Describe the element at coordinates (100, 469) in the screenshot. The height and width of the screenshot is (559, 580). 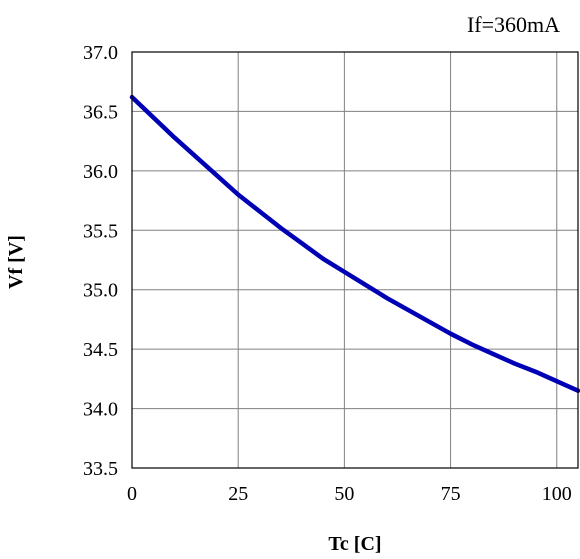
I see `y-tick-label: 33.5` at that location.